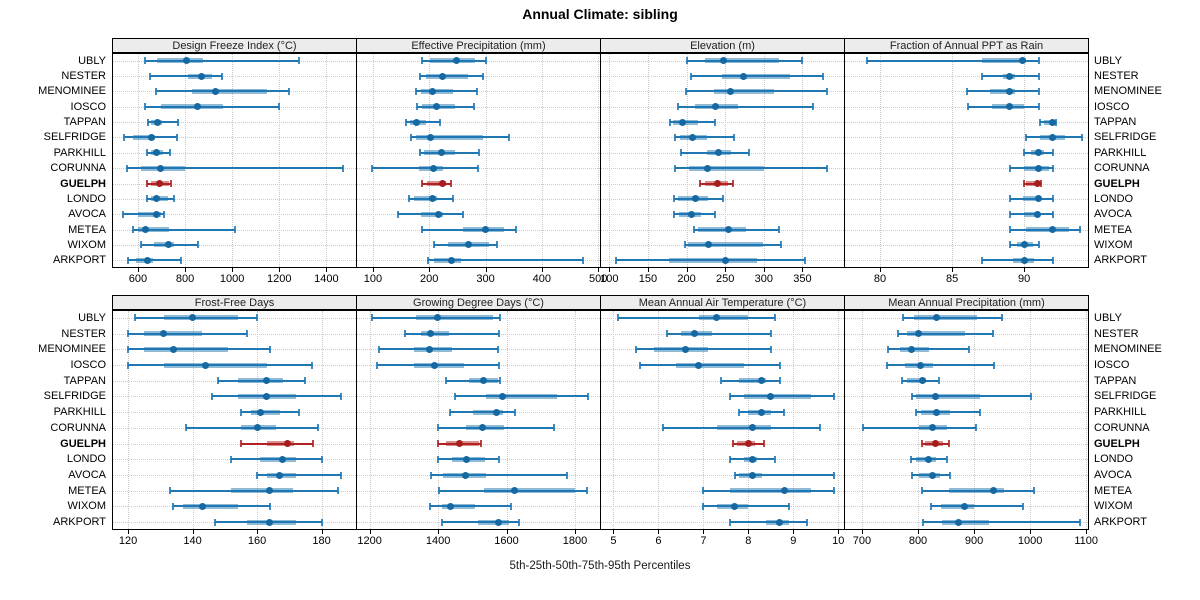  I want to click on station-label-right: CORUNNA, so click(1122, 168).